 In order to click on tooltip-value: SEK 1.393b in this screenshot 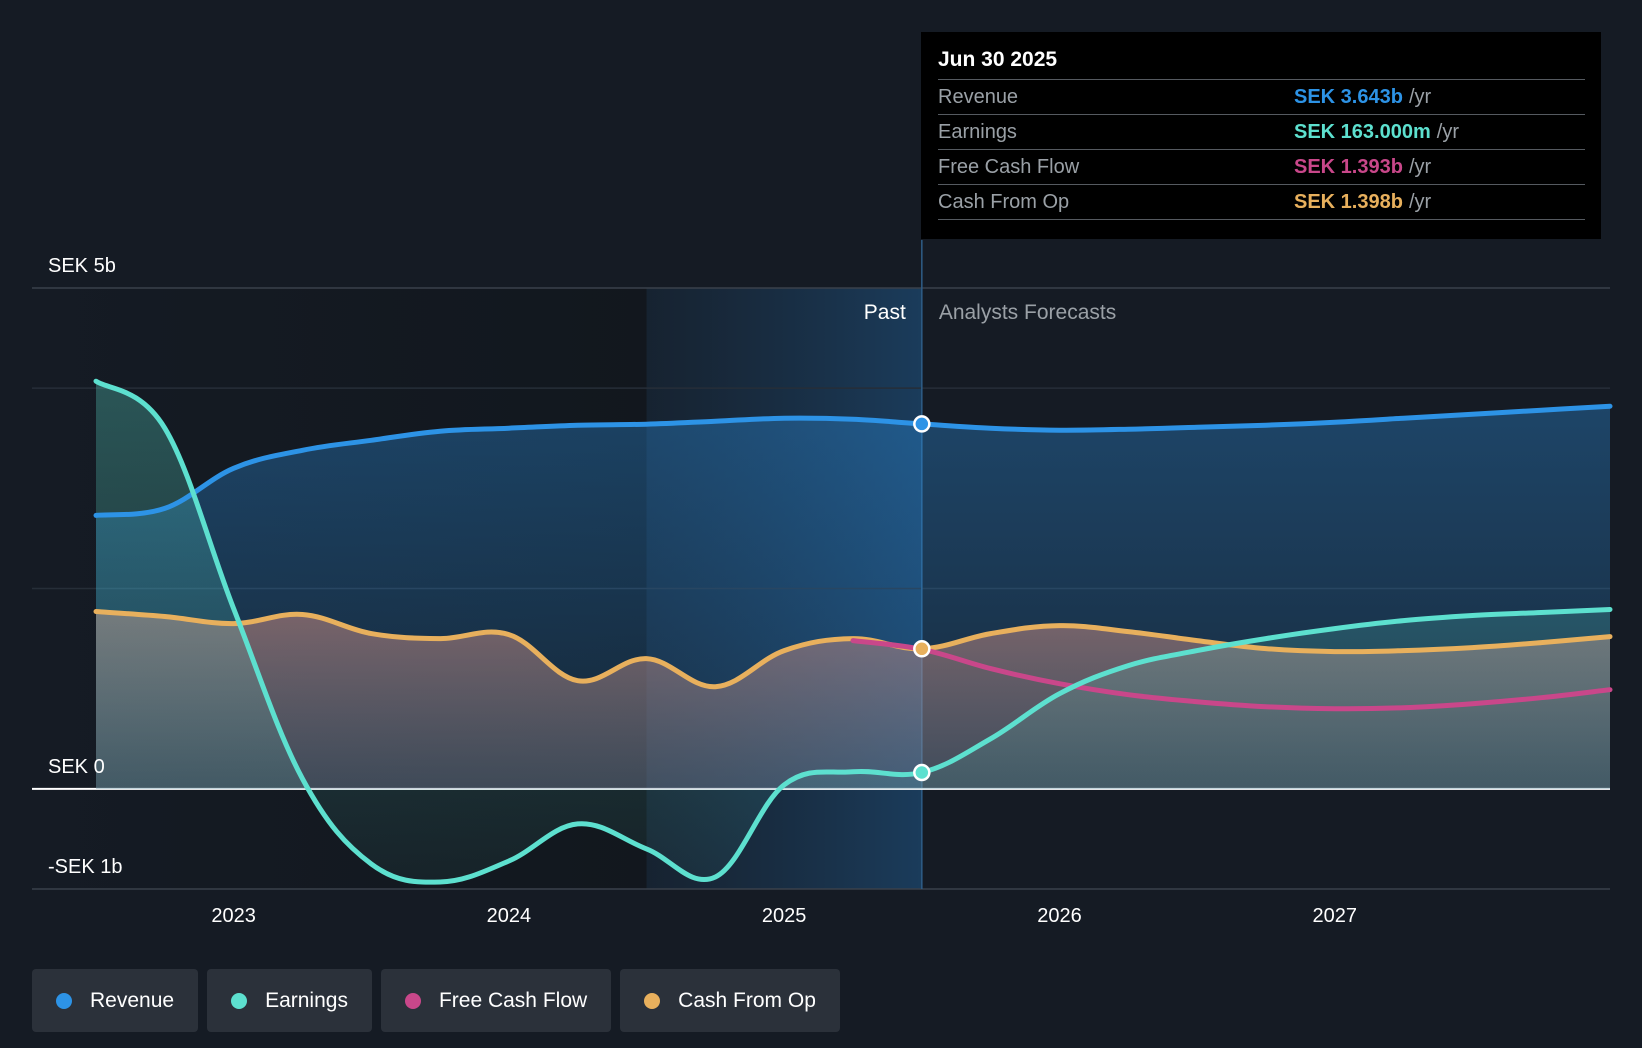, I will do `click(1348, 167)`.